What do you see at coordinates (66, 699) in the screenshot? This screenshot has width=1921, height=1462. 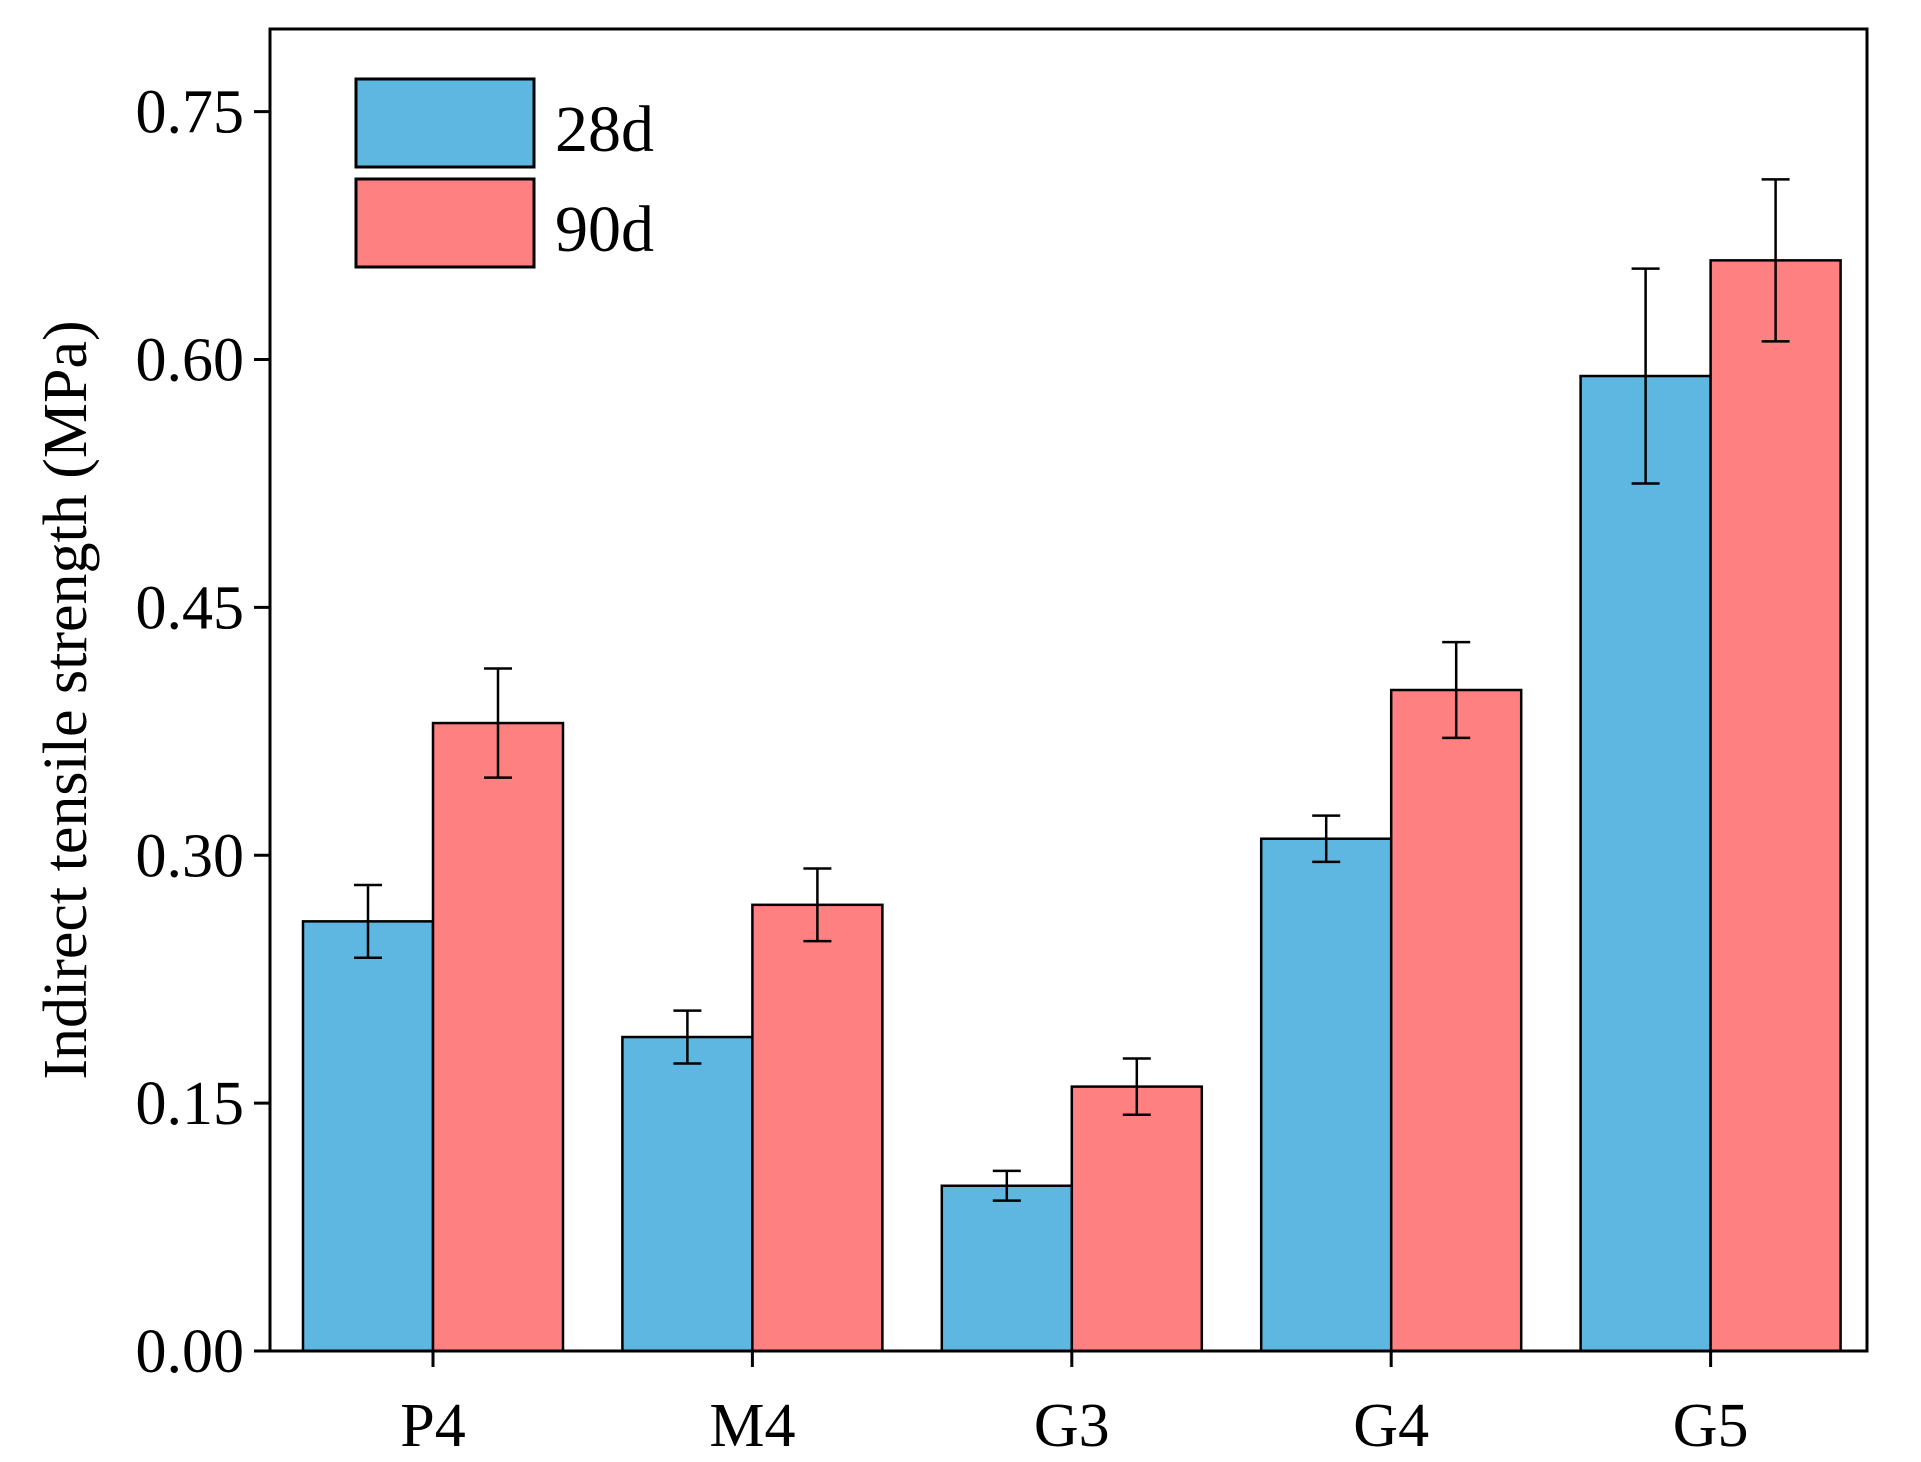 I see `y-axis-title: Indirect tensile strength (MPa)` at bounding box center [66, 699].